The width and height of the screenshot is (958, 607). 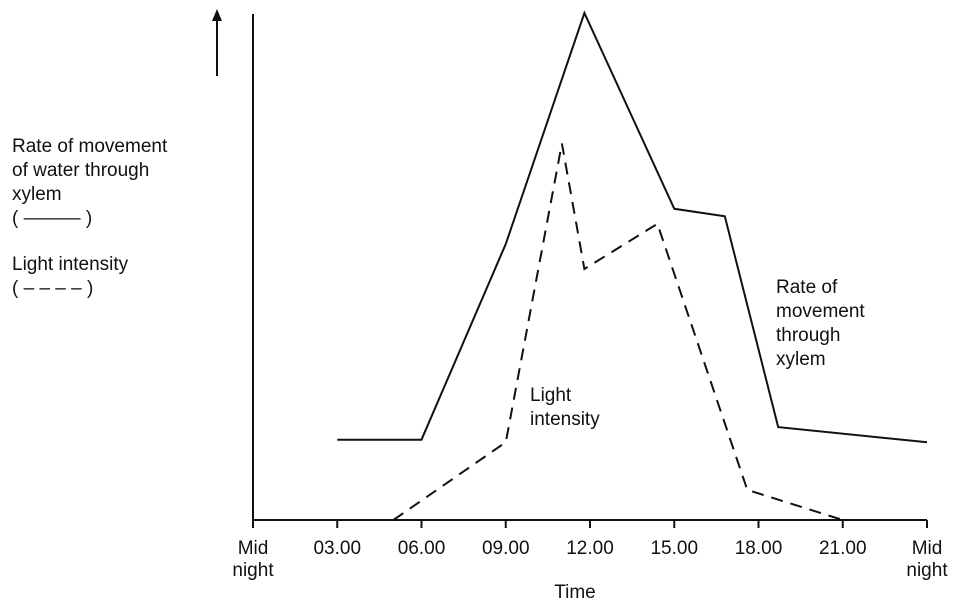 What do you see at coordinates (758, 548) in the screenshot?
I see `x-tick-label: 18.00` at bounding box center [758, 548].